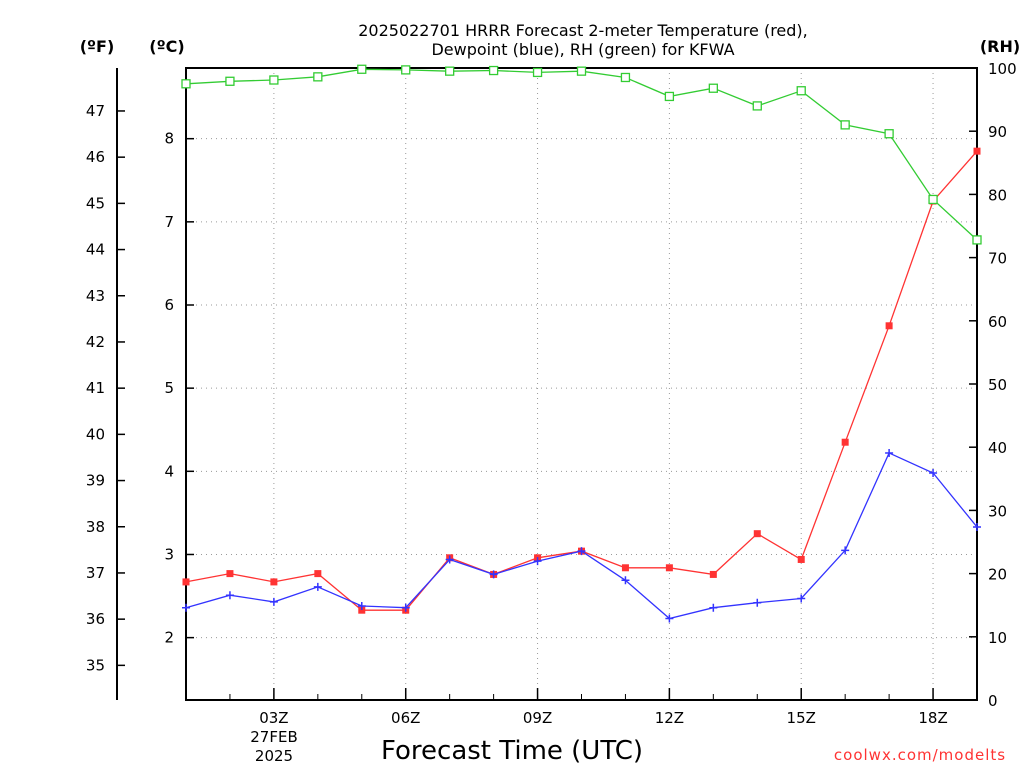 The height and width of the screenshot is (768, 1024). What do you see at coordinates (997, 448) in the screenshot?
I see `rh-tick-label-40: 40` at bounding box center [997, 448].